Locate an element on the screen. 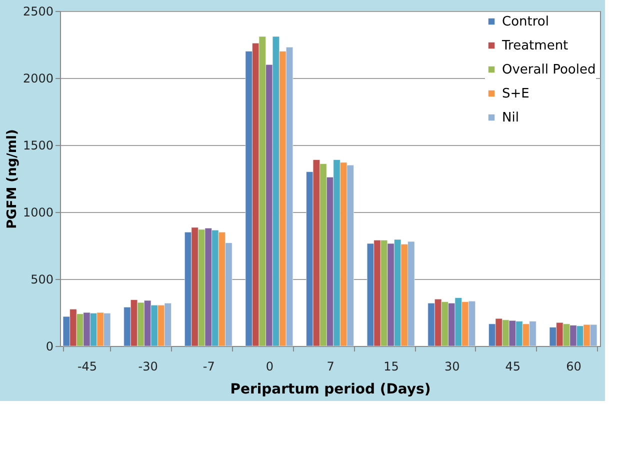 The width and height of the screenshot is (636, 452). x-tick-label: 0 is located at coordinates (270, 367).